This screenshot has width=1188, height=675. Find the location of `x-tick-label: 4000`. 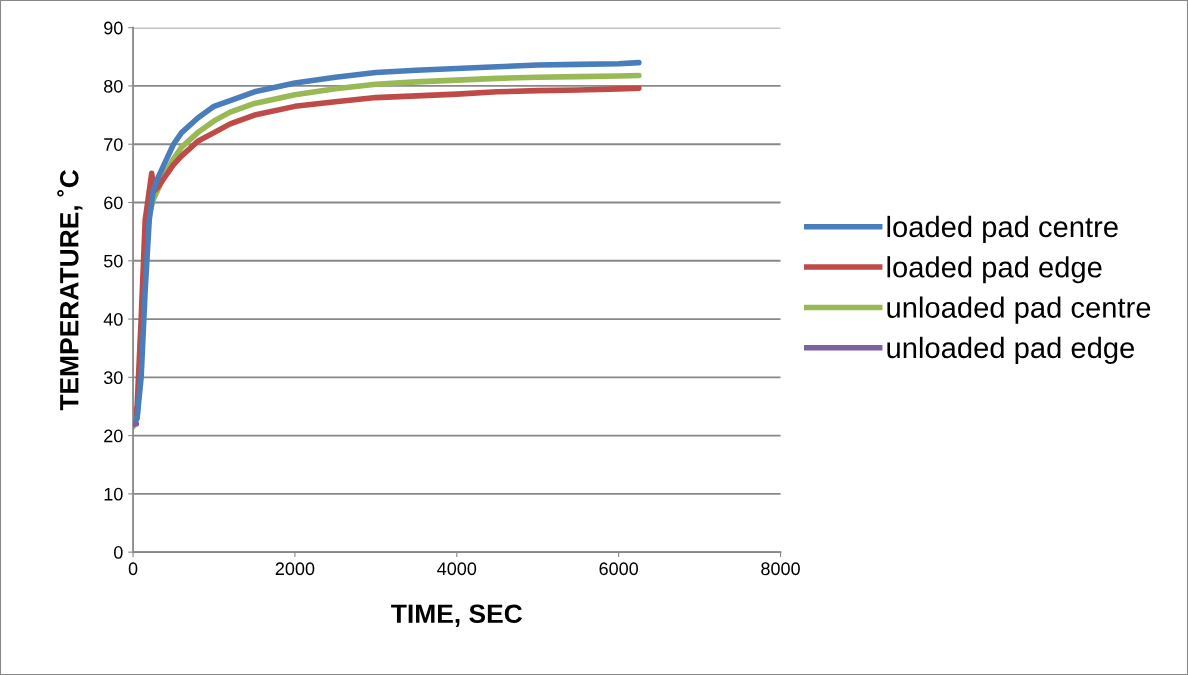

x-tick-label: 4000 is located at coordinates (457, 569).